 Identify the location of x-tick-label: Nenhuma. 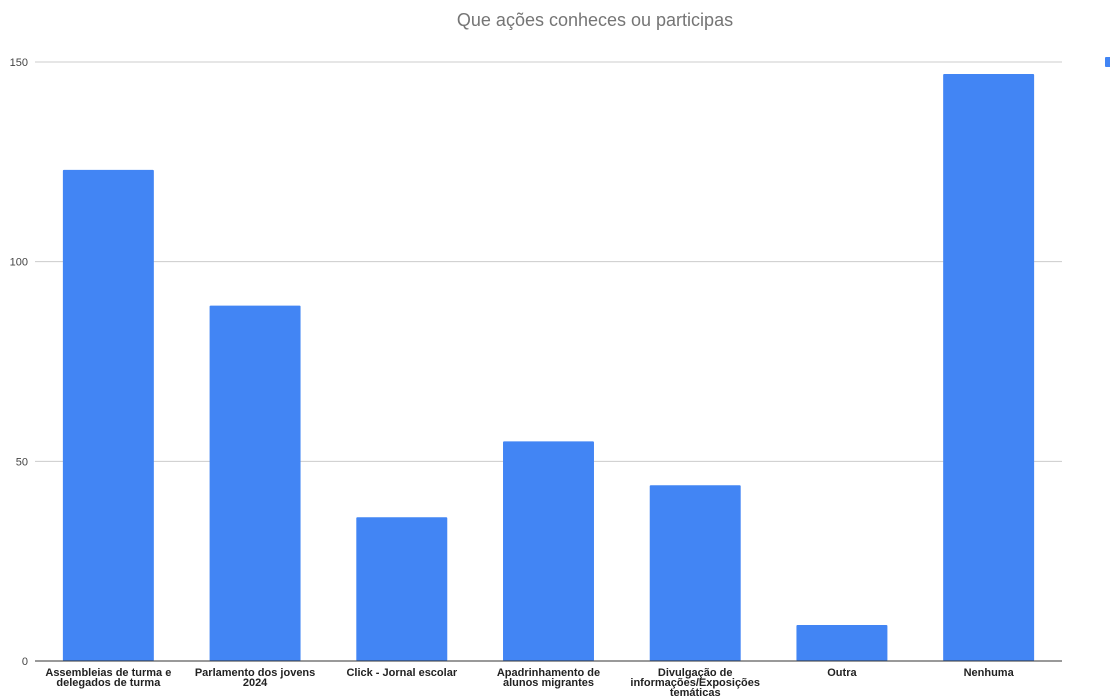
(989, 673).